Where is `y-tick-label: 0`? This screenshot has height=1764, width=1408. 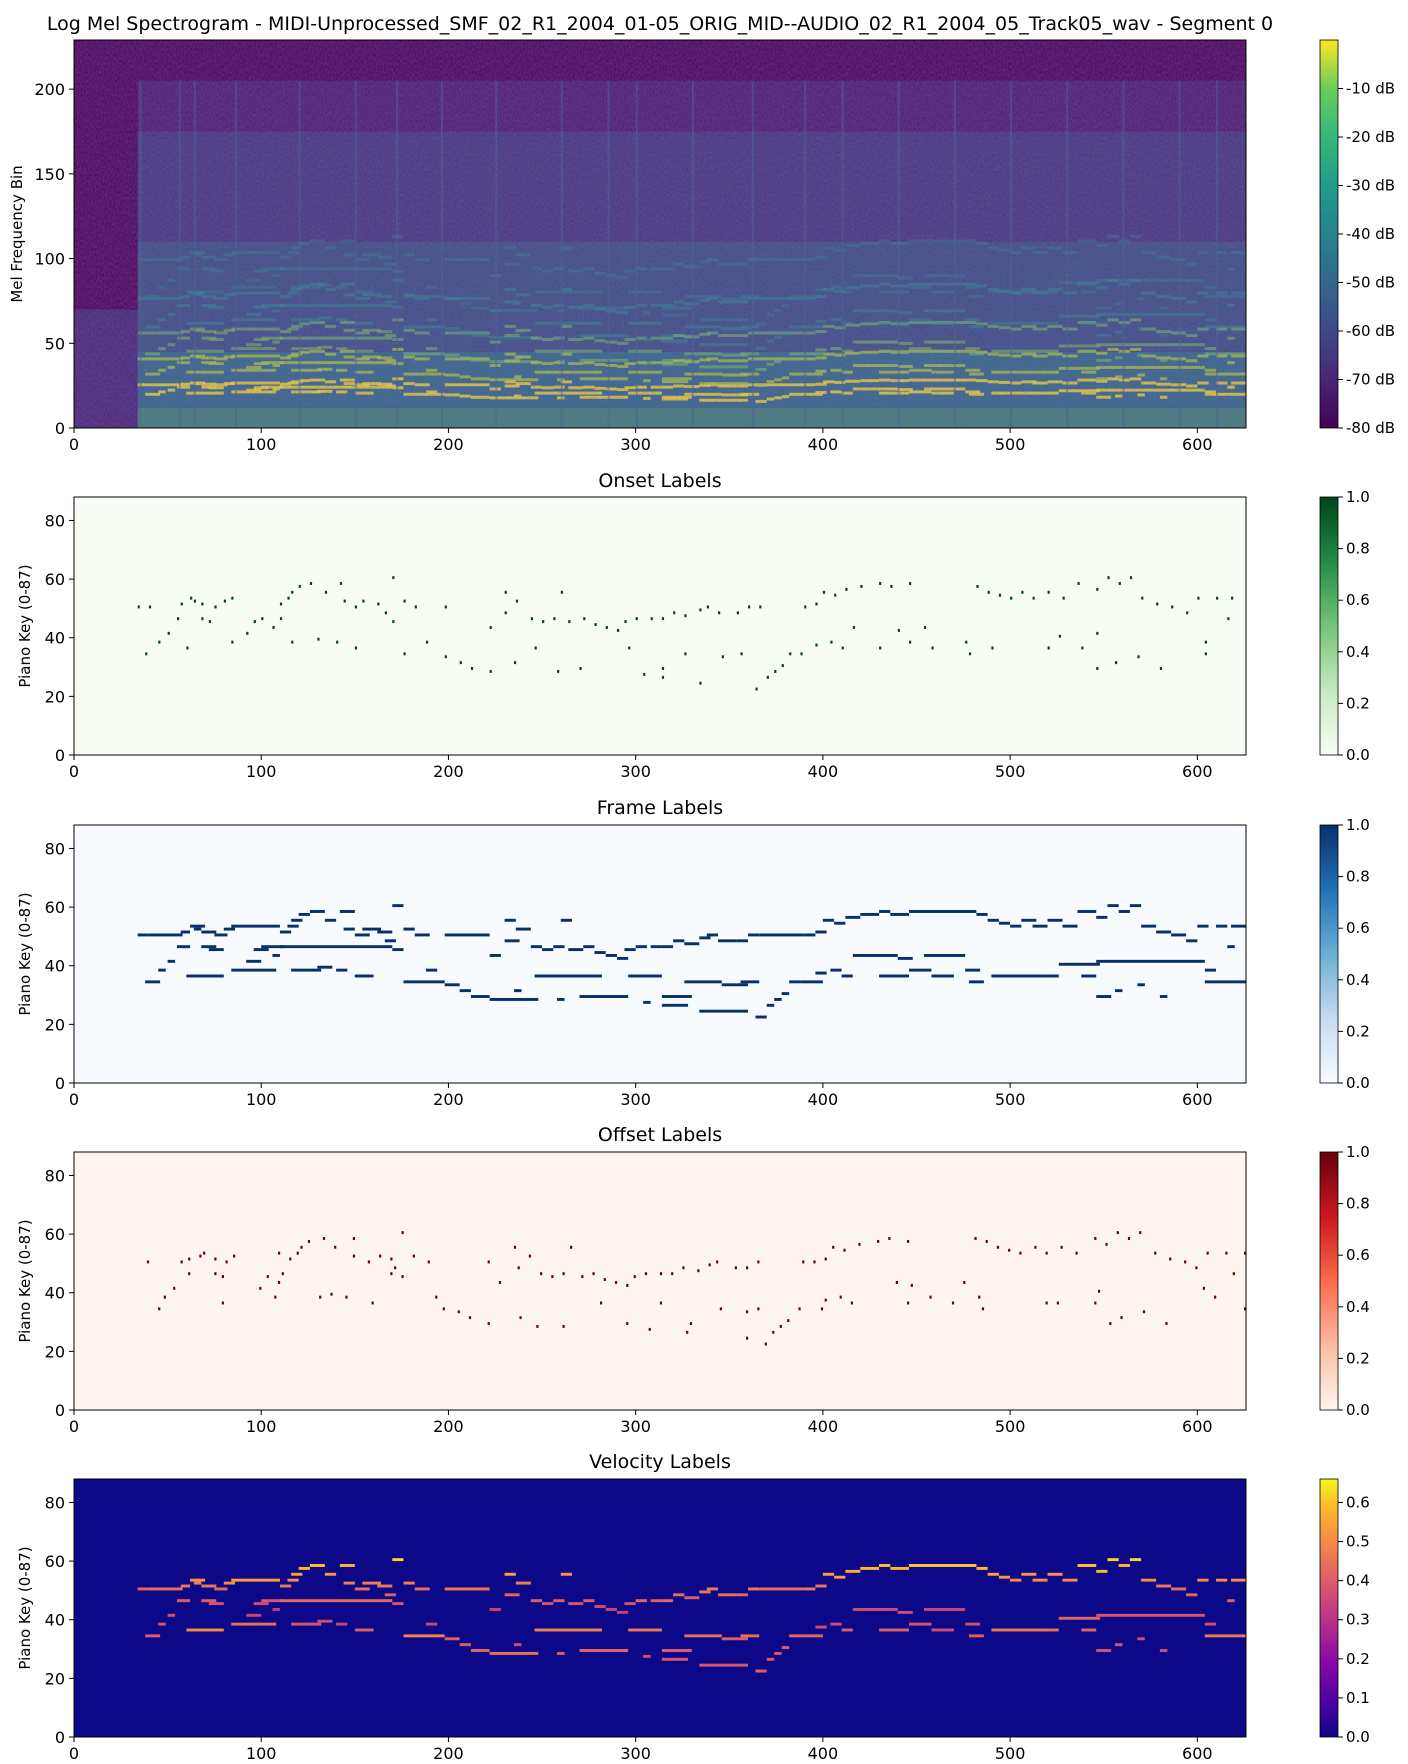
y-tick-label: 0 is located at coordinates (60, 1410).